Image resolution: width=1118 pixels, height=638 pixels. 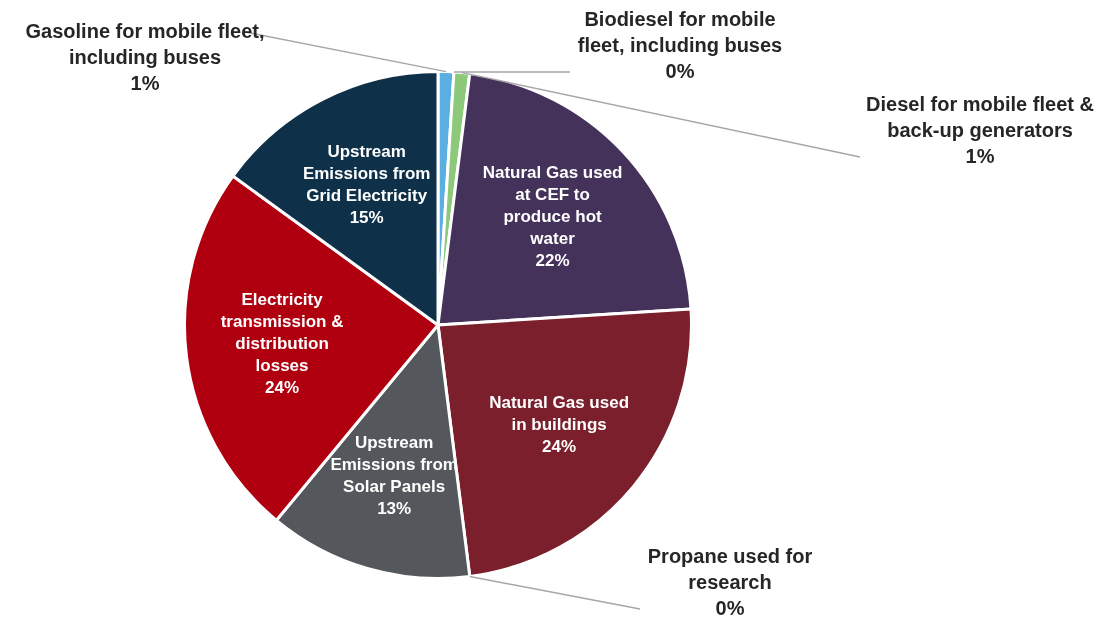 What do you see at coordinates (145, 43) in the screenshot?
I see `slice-label: Gasoline for mobile fleet, including buses` at bounding box center [145, 43].